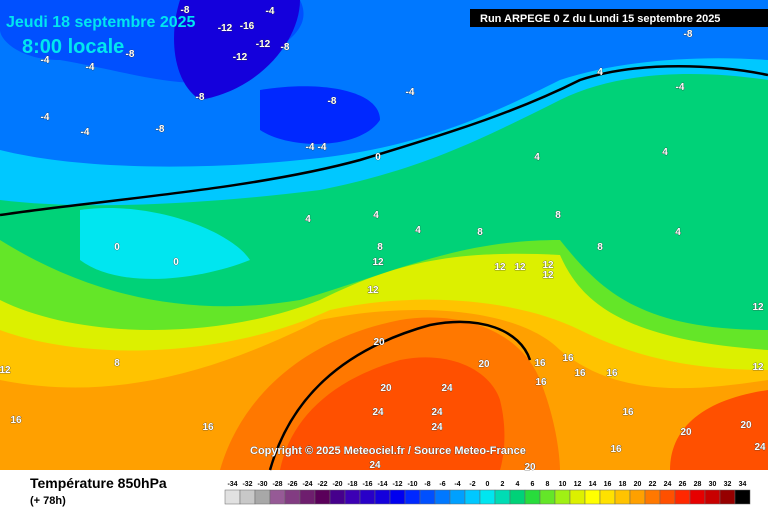 This screenshot has width=768, height=517. Describe the element at coordinates (683, 484) in the screenshot. I see `legend-tick: 26` at that location.